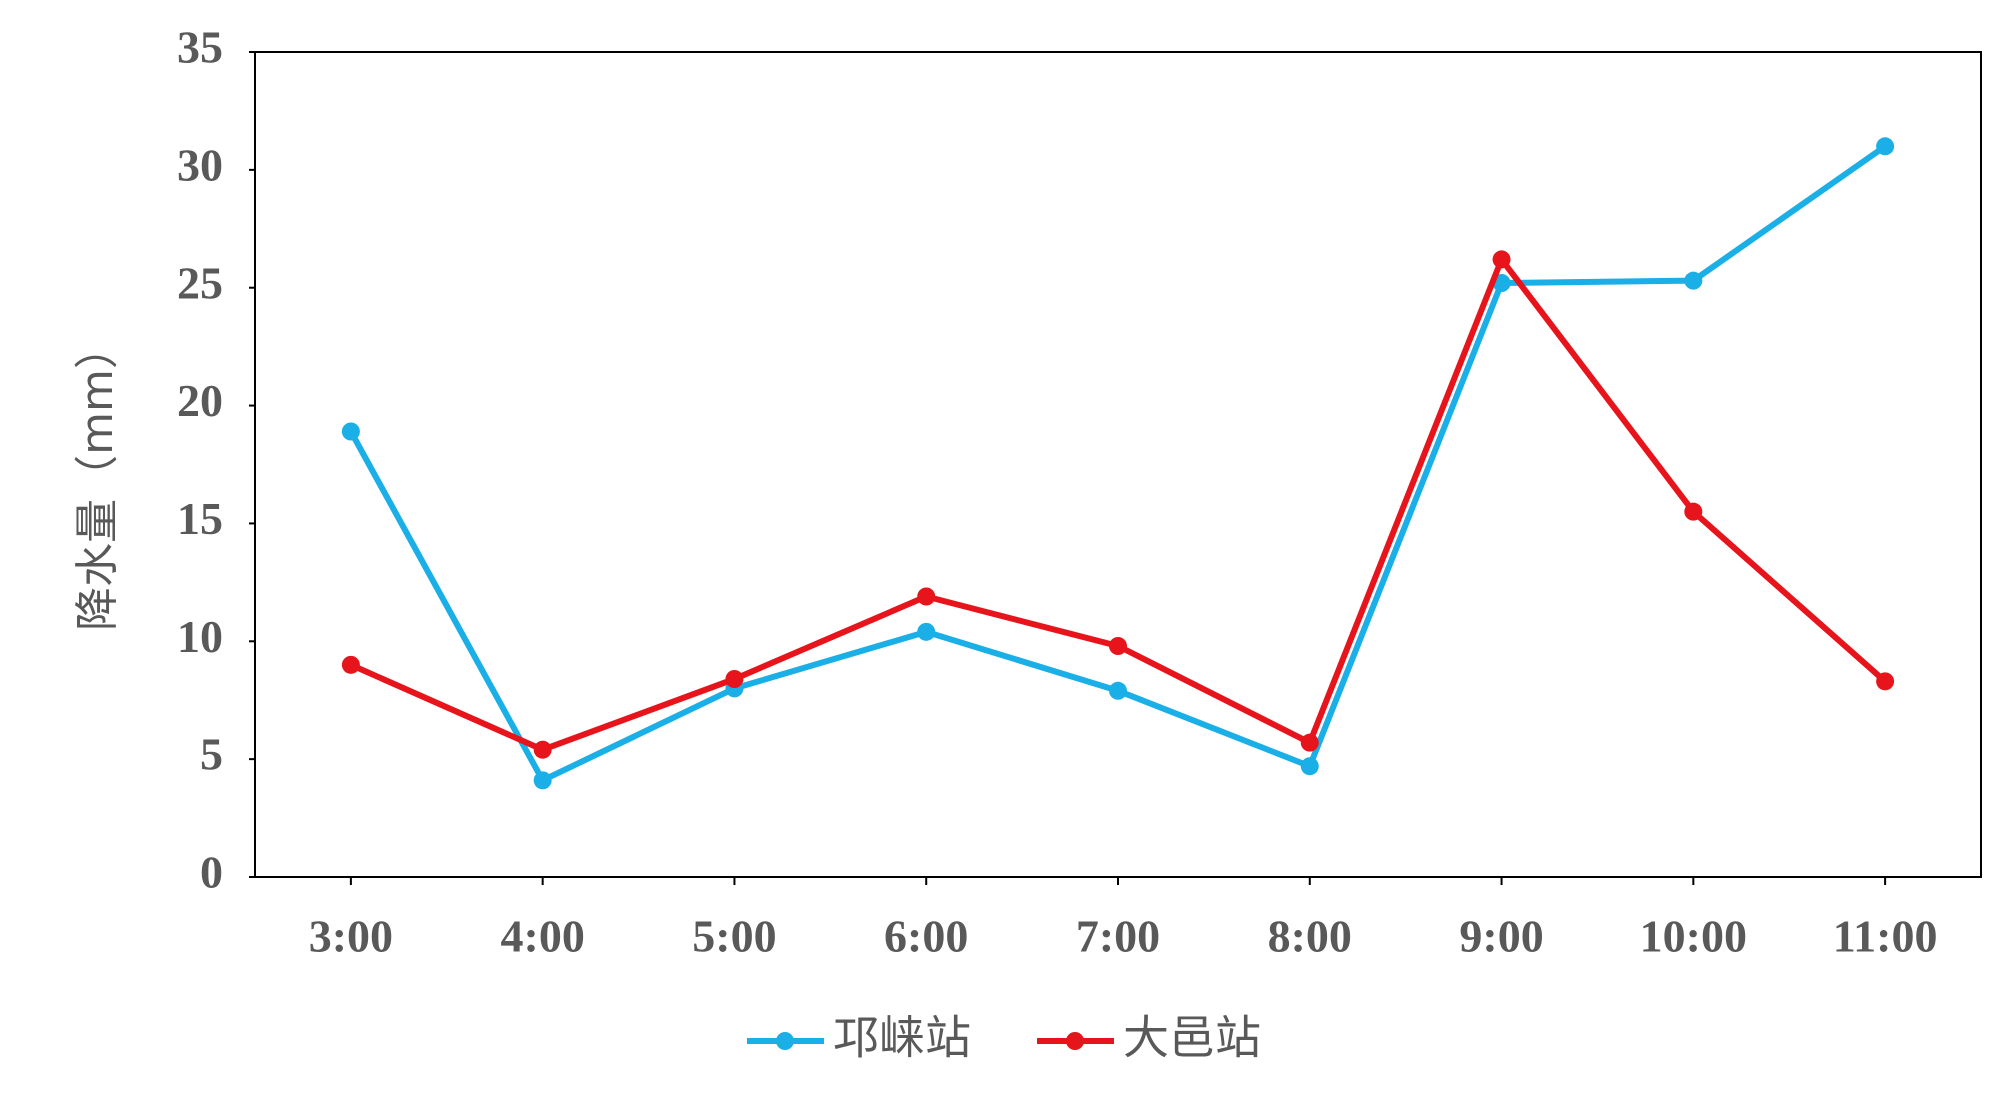 This screenshot has width=2000, height=1093. I want to click on y-axis-label: 降水量（mm）, so click(97, 478).